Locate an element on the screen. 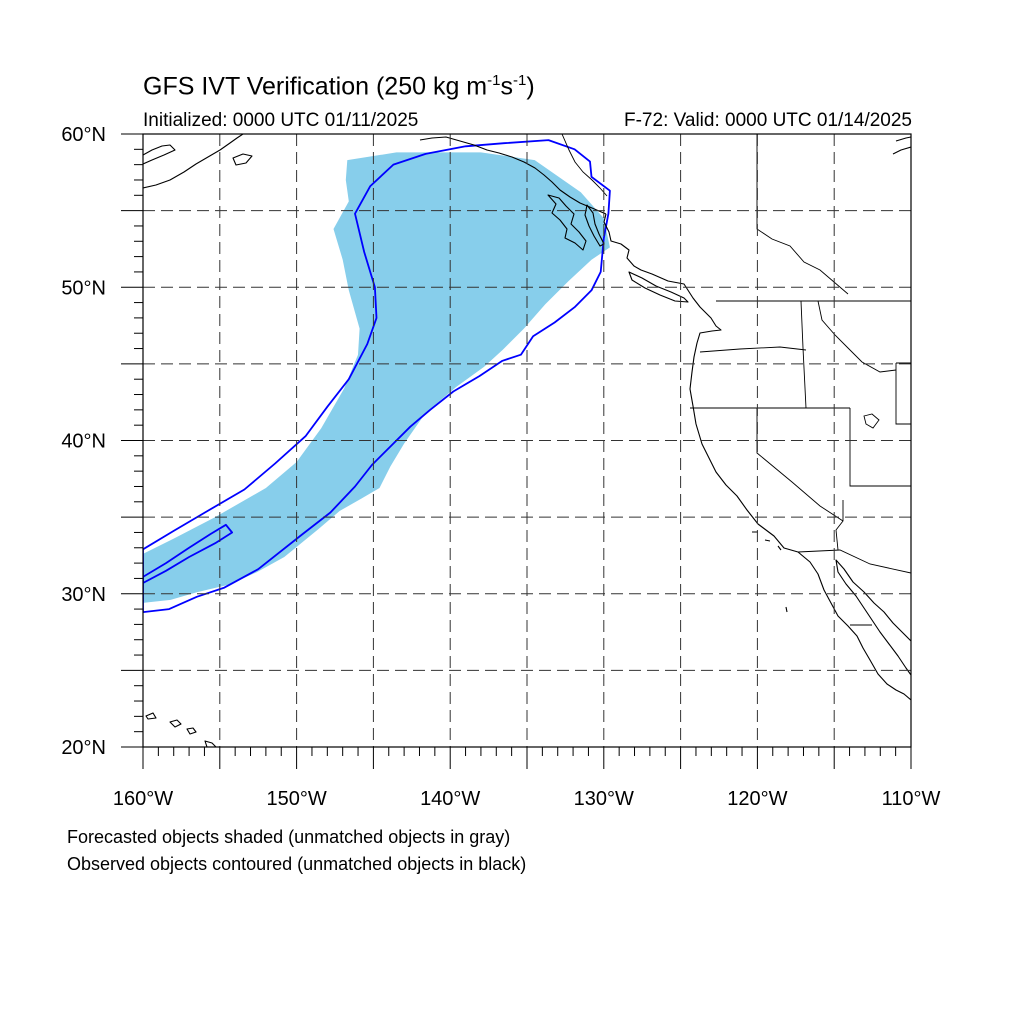 This screenshot has height=1024, width=1024. lat-label: 40°N is located at coordinates (83, 442).